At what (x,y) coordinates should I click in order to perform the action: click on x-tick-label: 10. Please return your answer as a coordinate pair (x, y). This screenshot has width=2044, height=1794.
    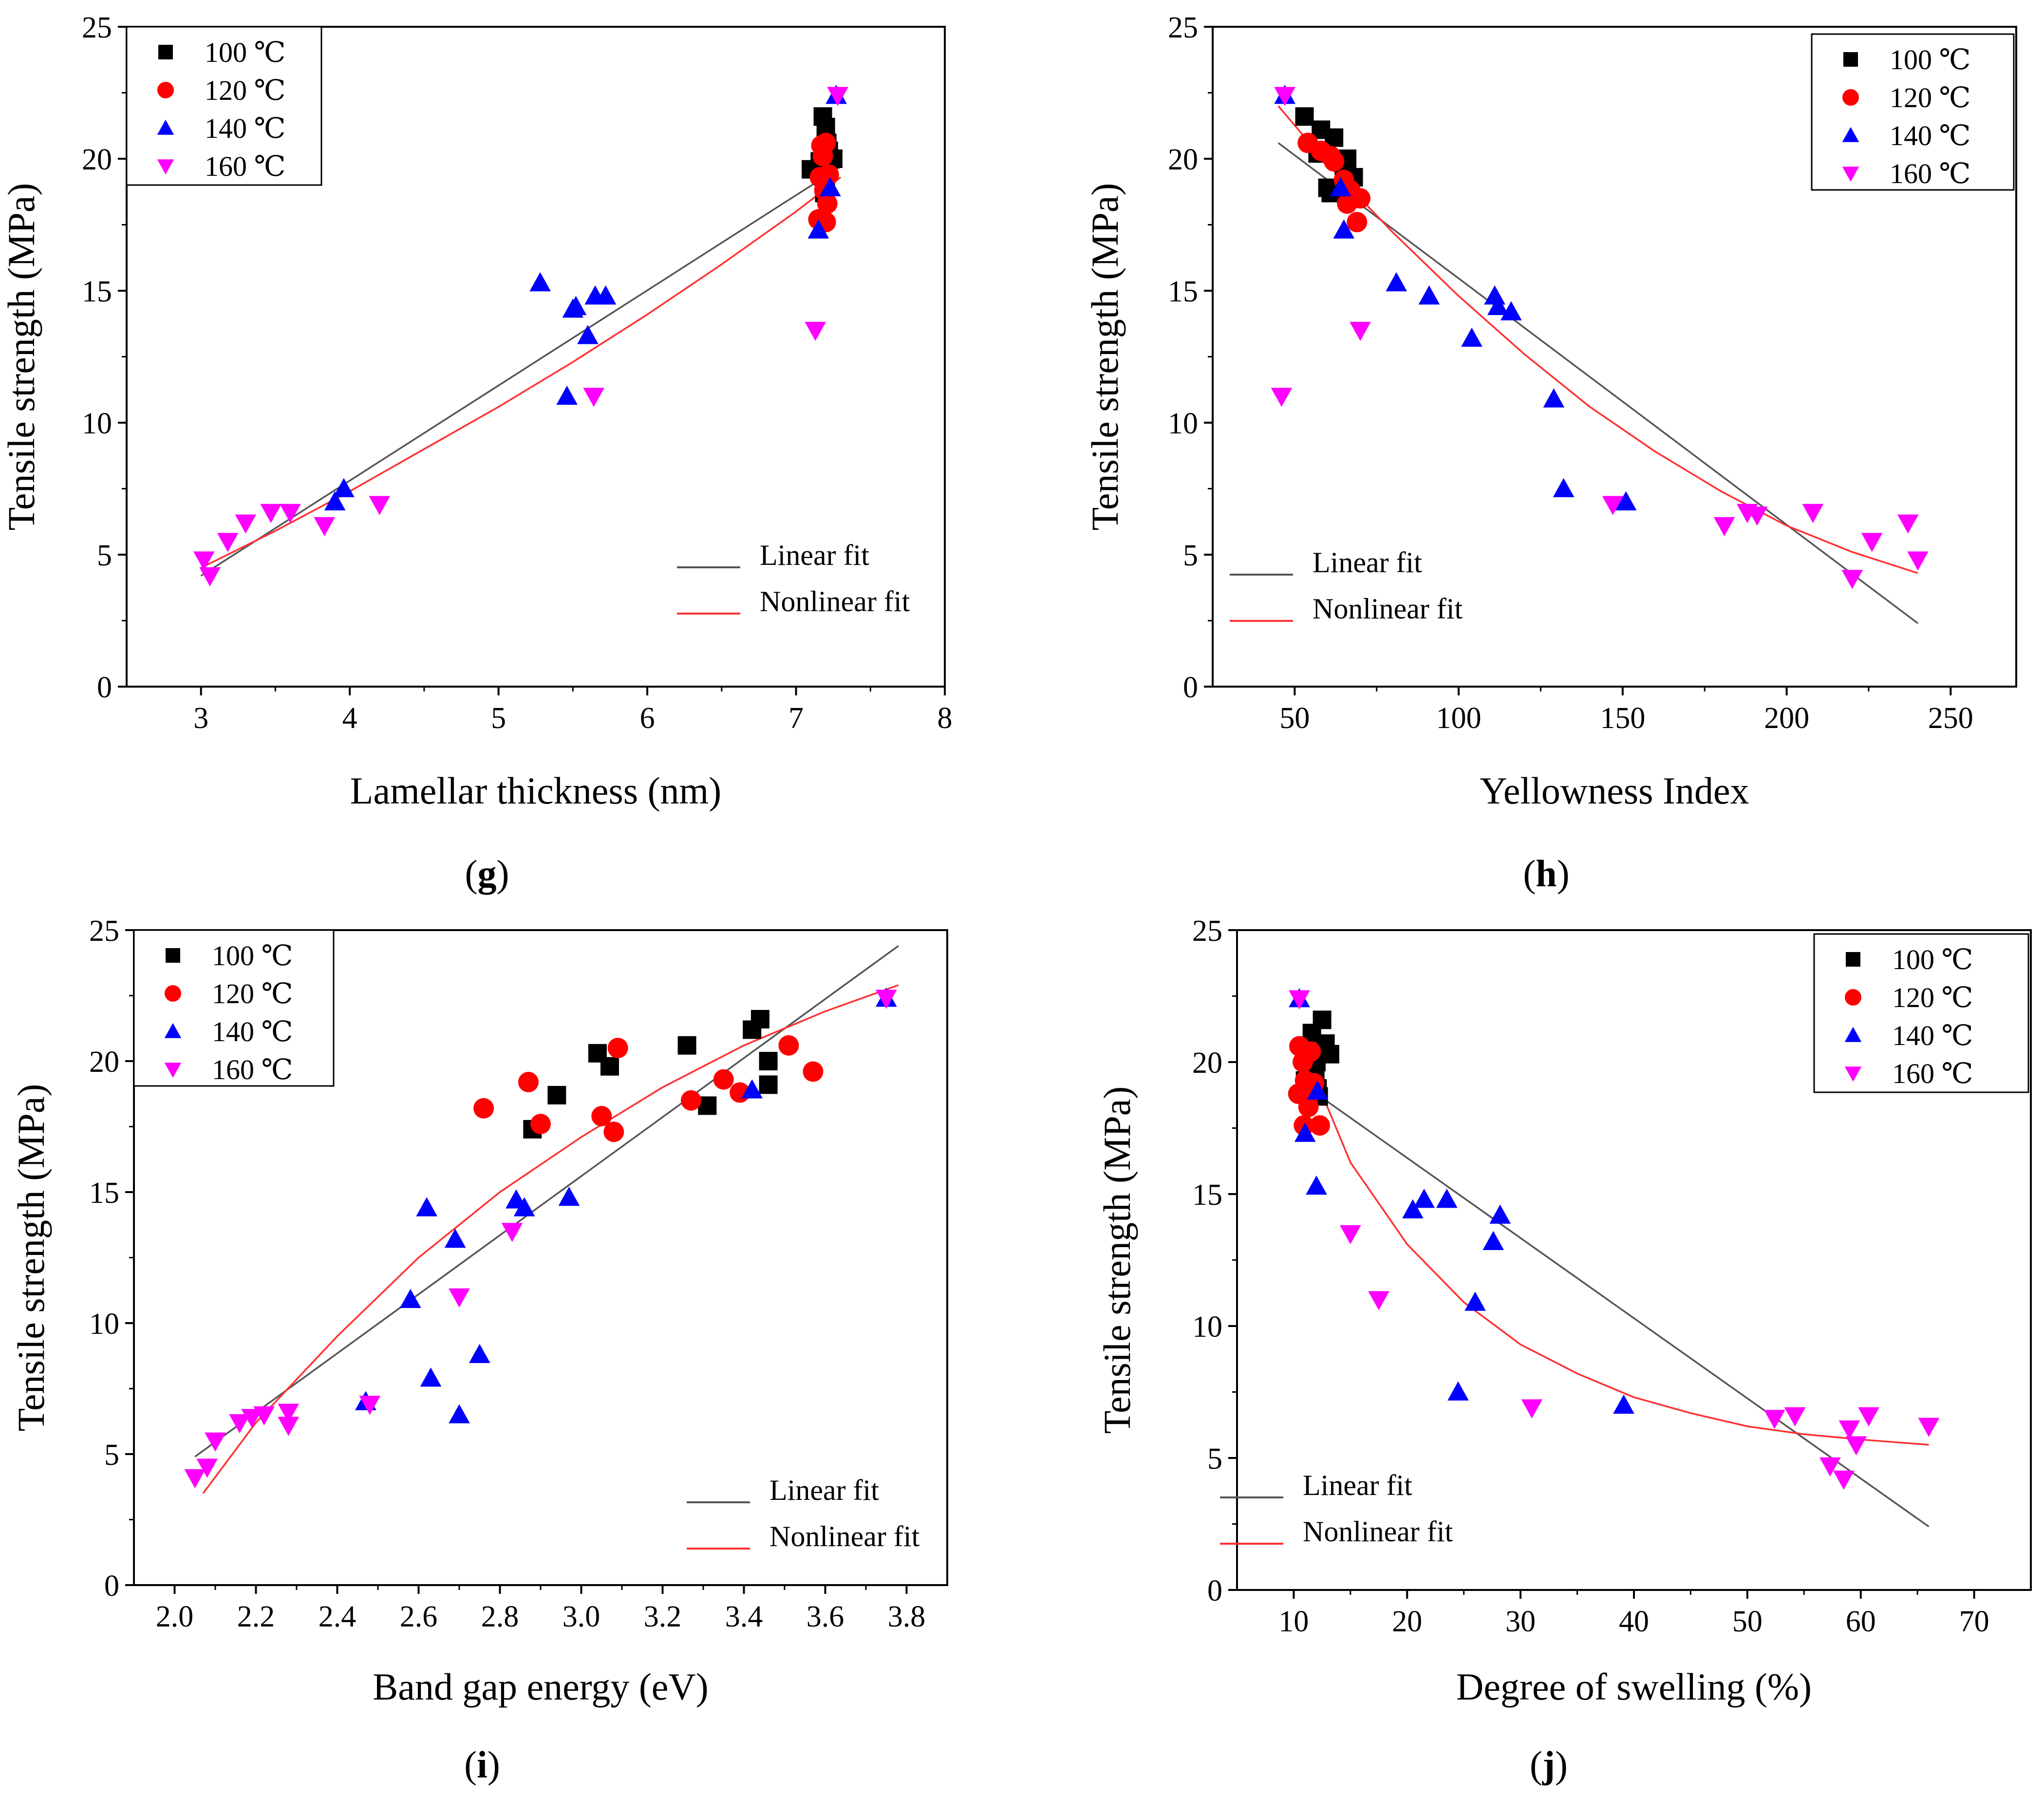
    Looking at the image, I should click on (1293, 1621).